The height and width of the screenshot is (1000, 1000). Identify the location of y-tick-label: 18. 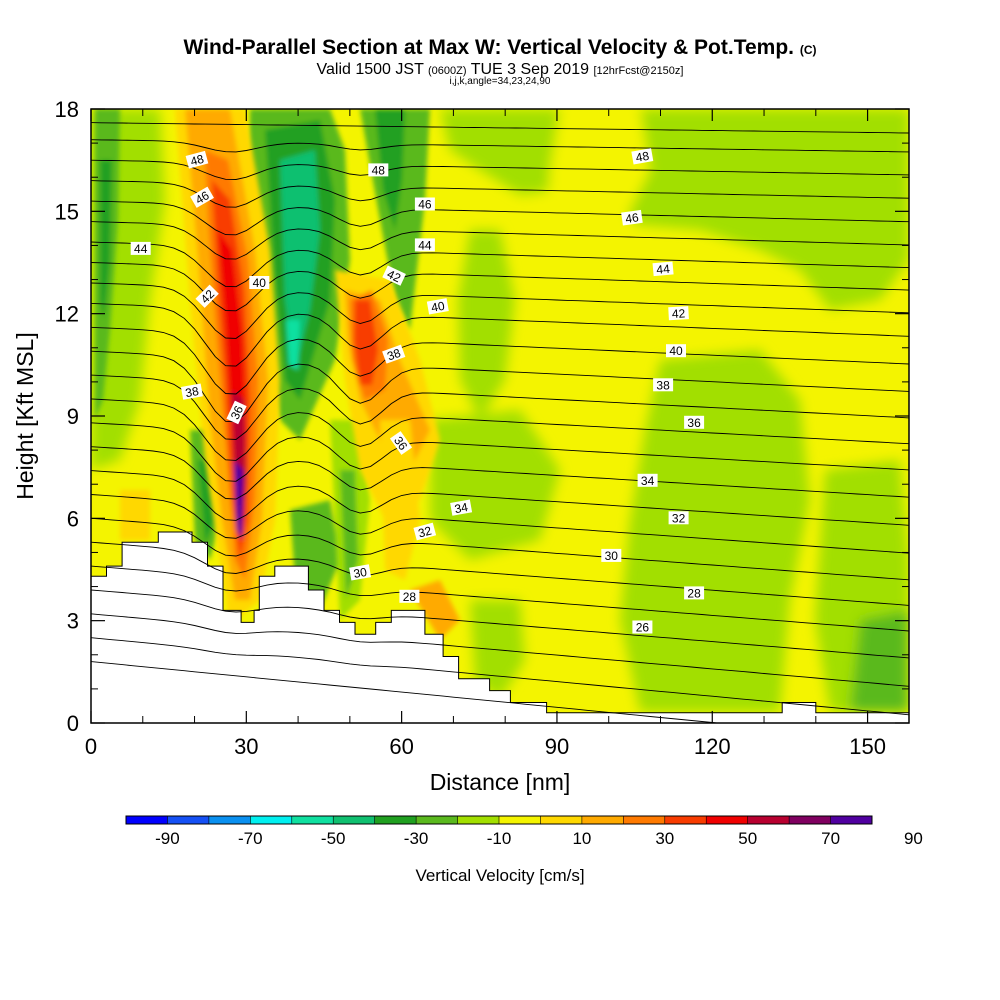
(67, 109).